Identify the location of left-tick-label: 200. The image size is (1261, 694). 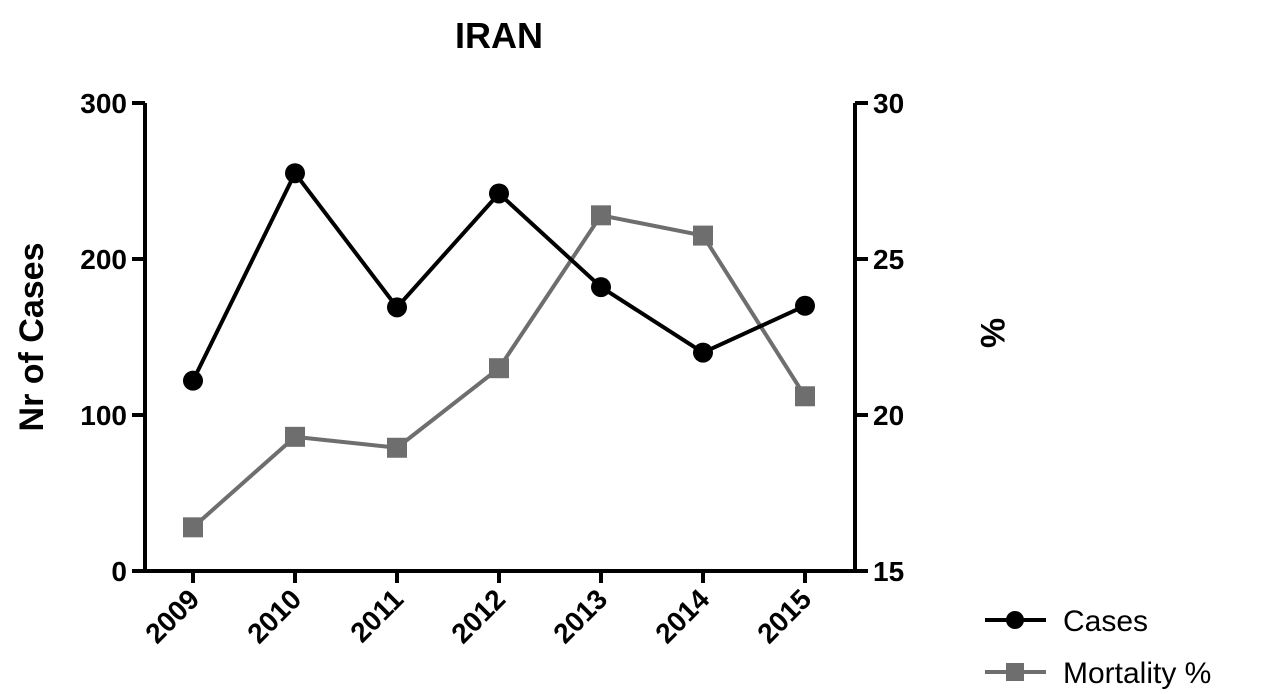
(103, 259).